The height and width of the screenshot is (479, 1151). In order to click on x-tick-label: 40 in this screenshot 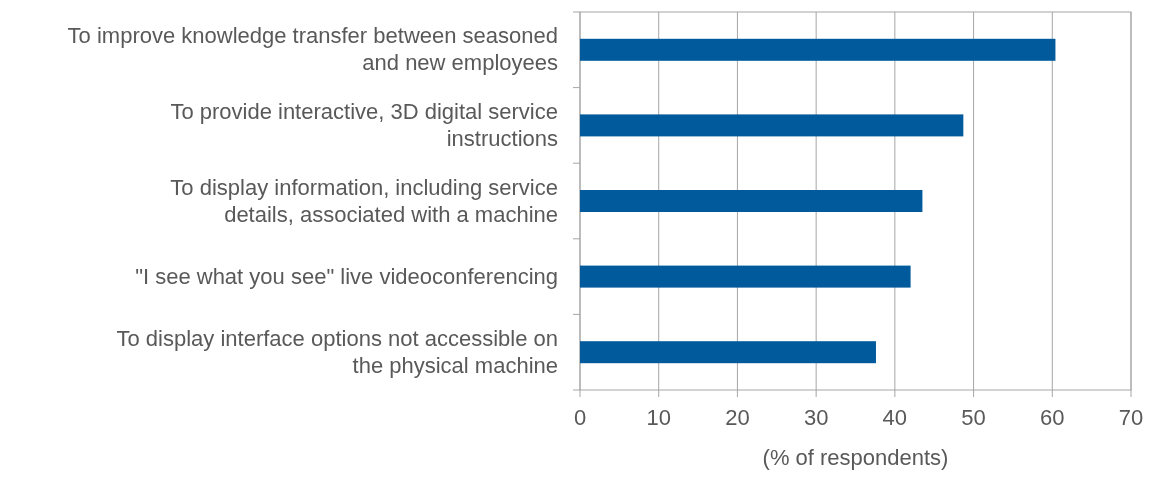, I will do `click(895, 417)`.